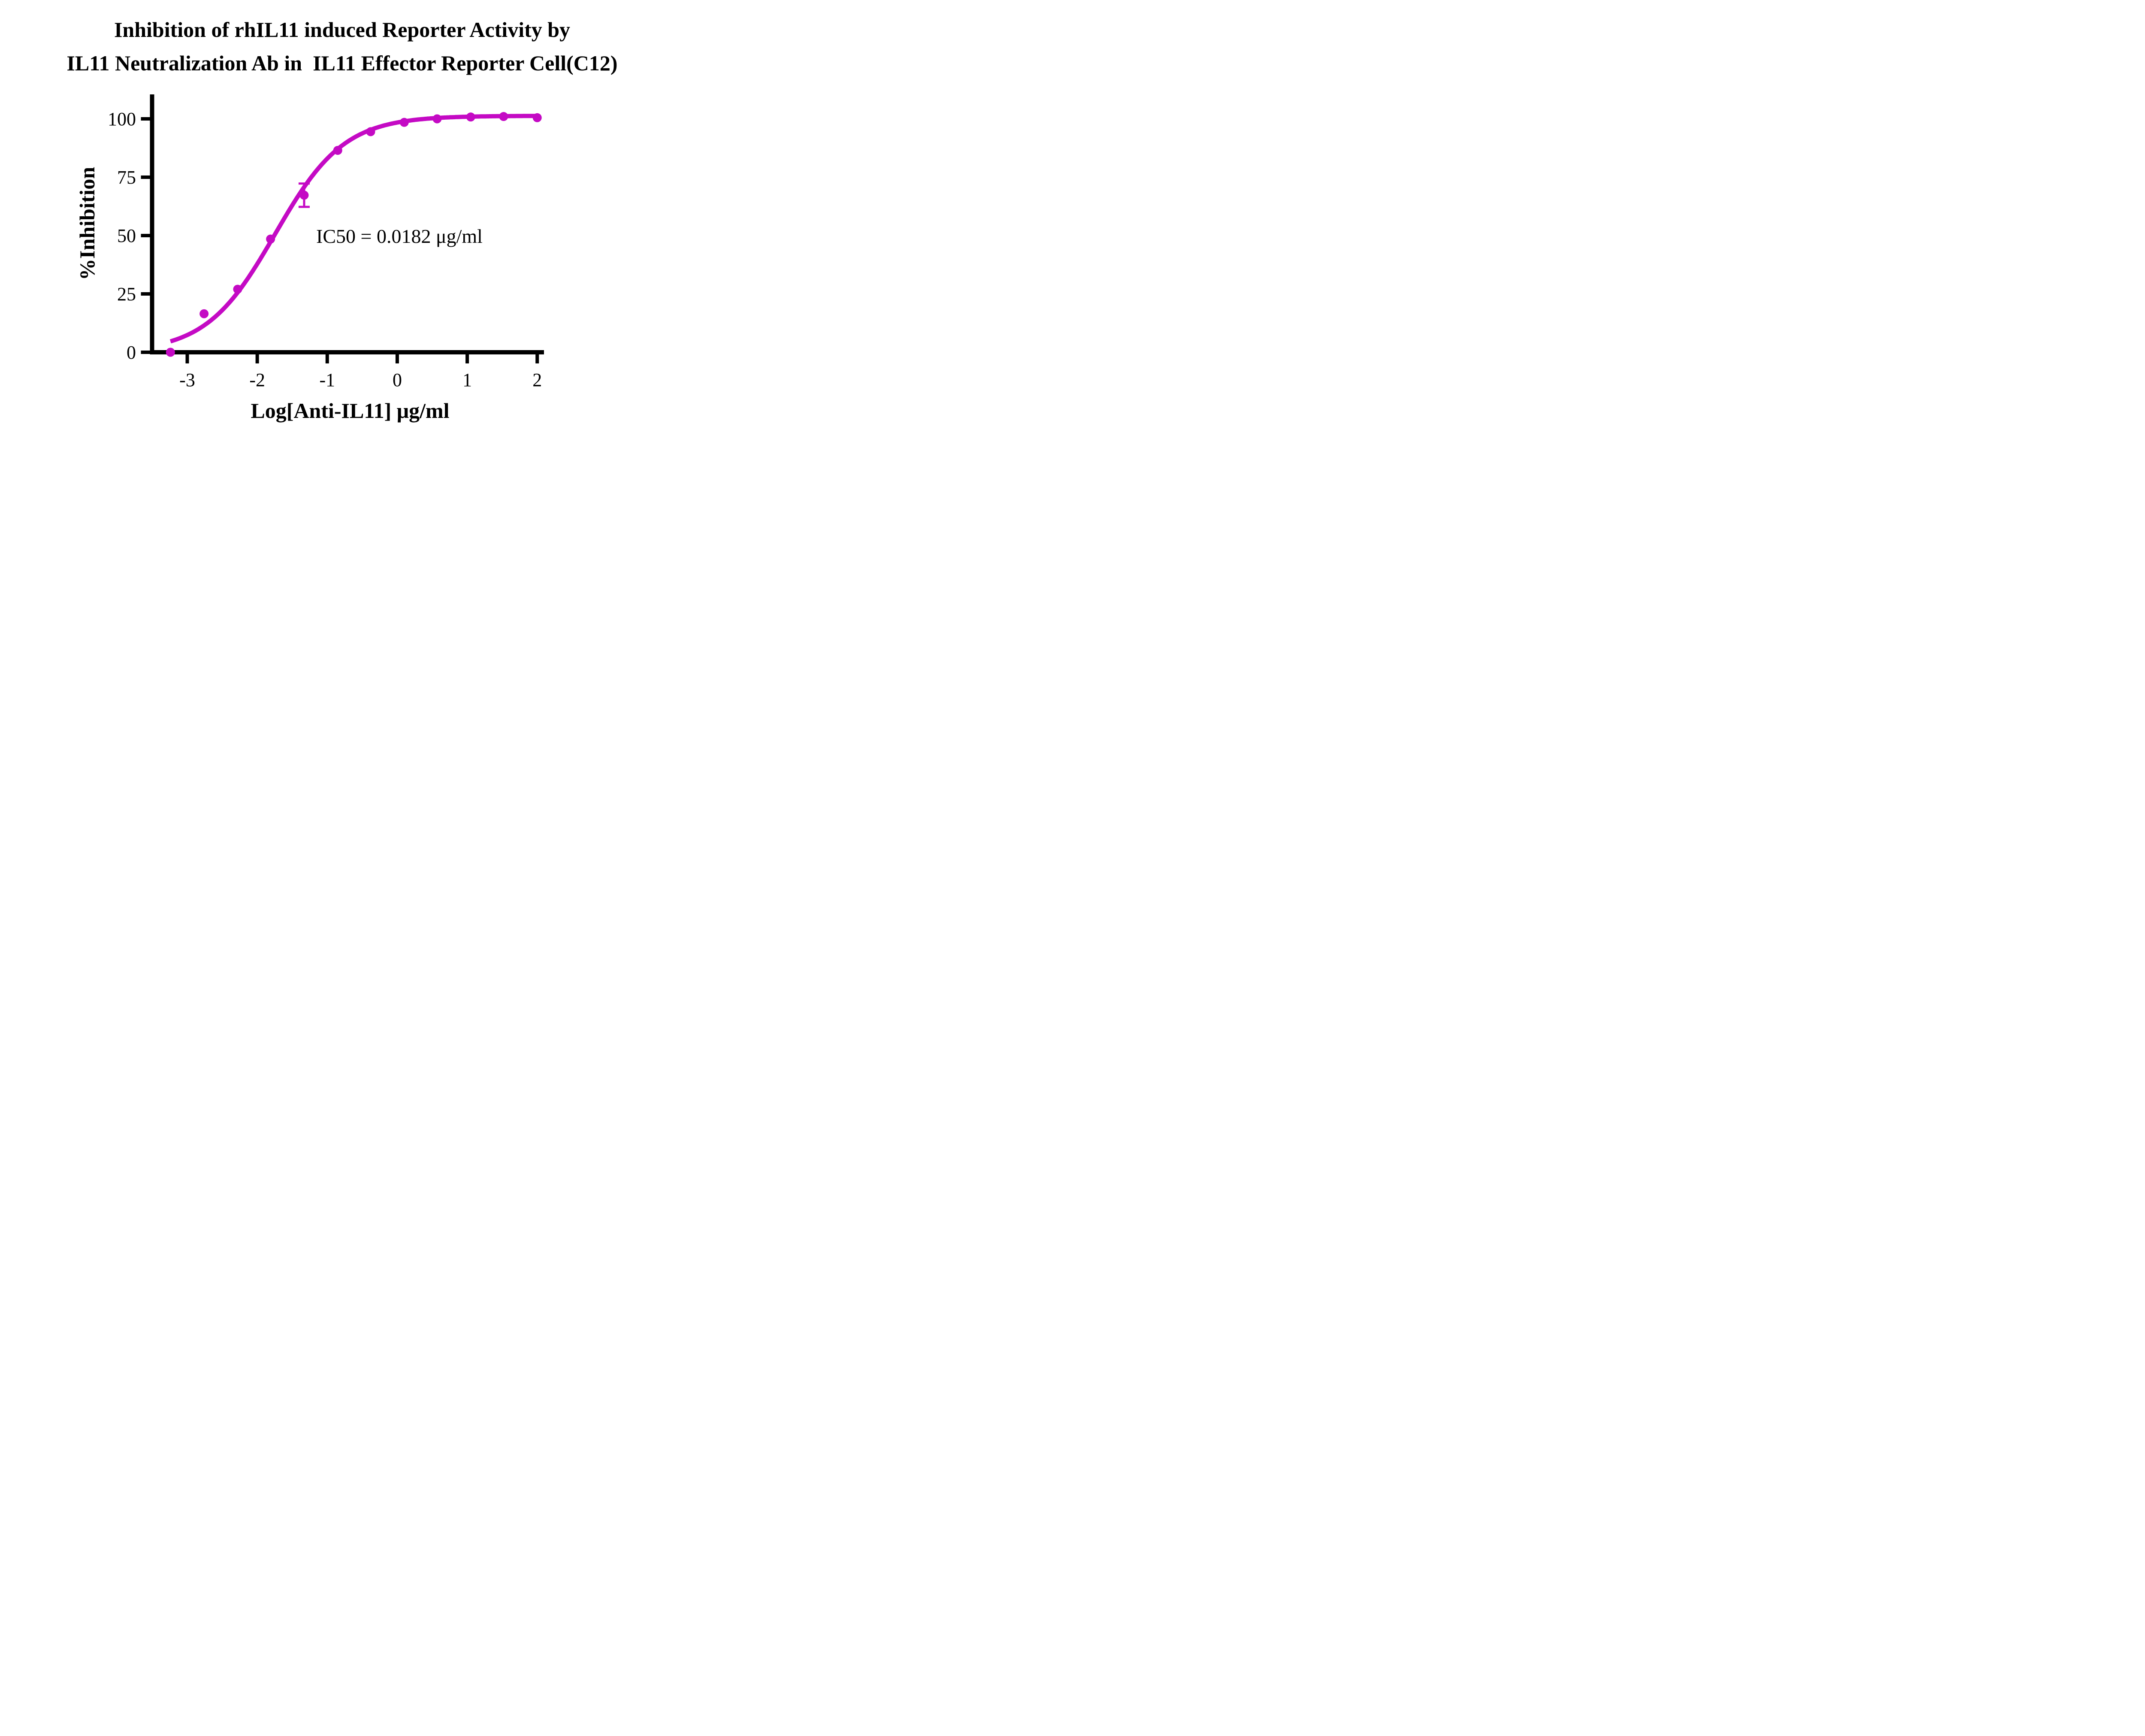 This screenshot has width=2145, height=1736. I want to click on plot-area: 0 25 50 75 100 -3 -2 -1 0 1 2, so click(326, 242).